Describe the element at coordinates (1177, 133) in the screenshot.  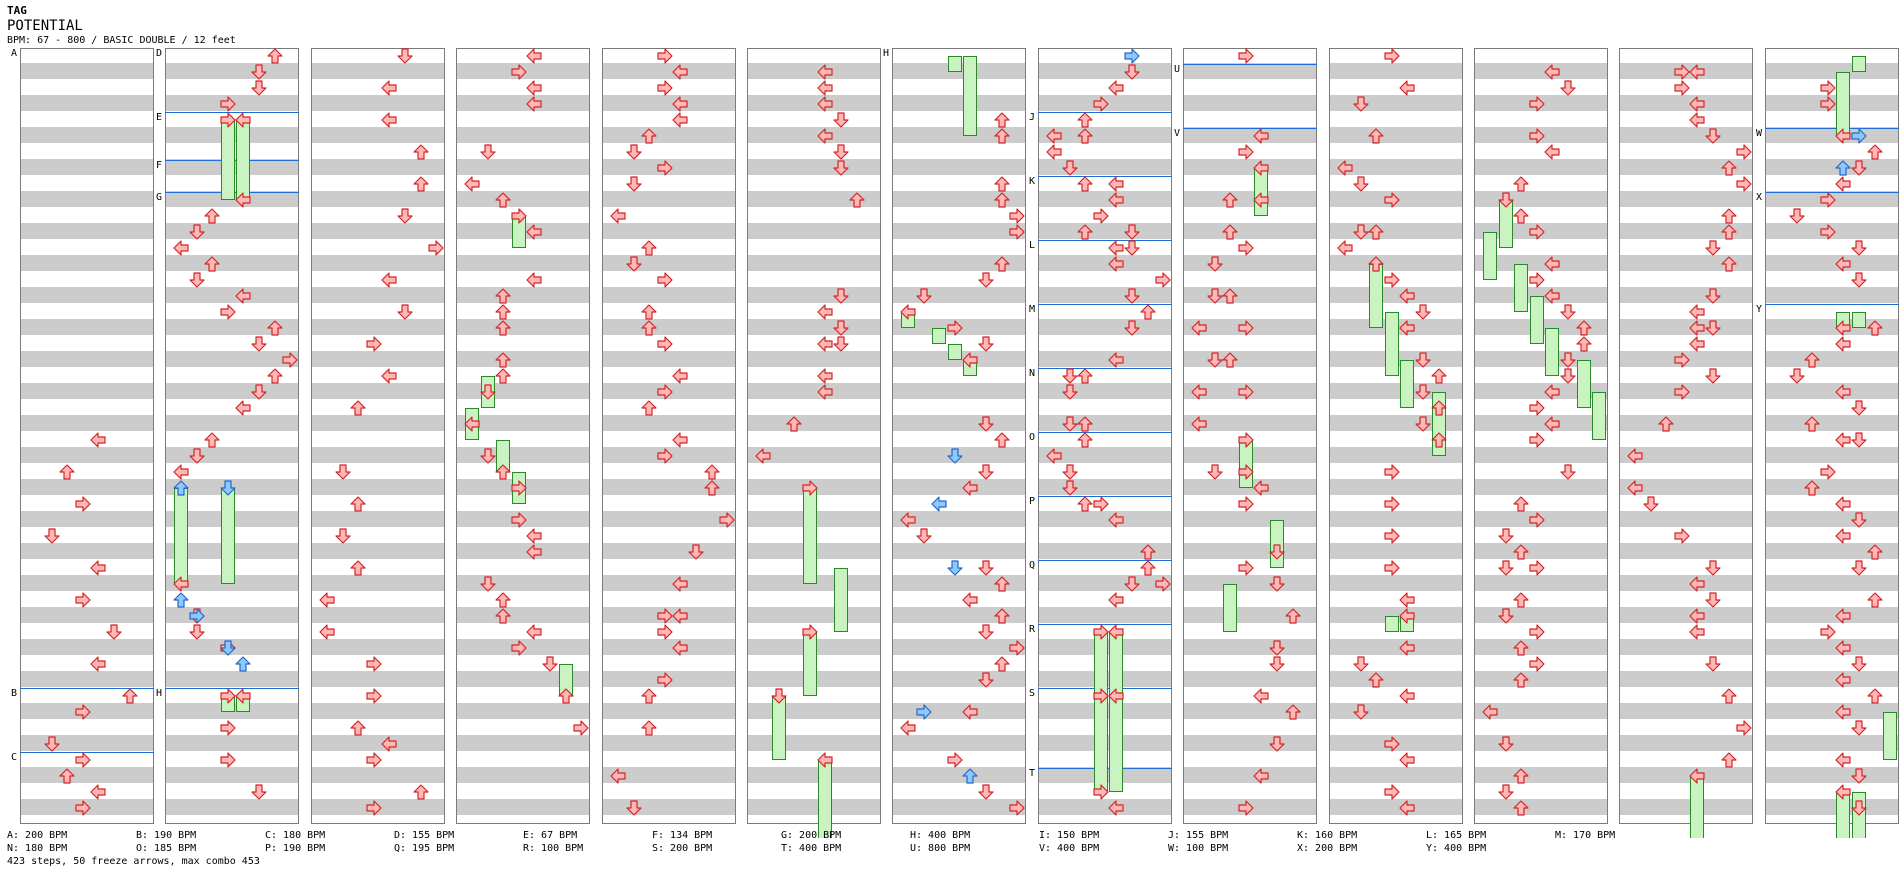
I see `section-marker: V` at that location.